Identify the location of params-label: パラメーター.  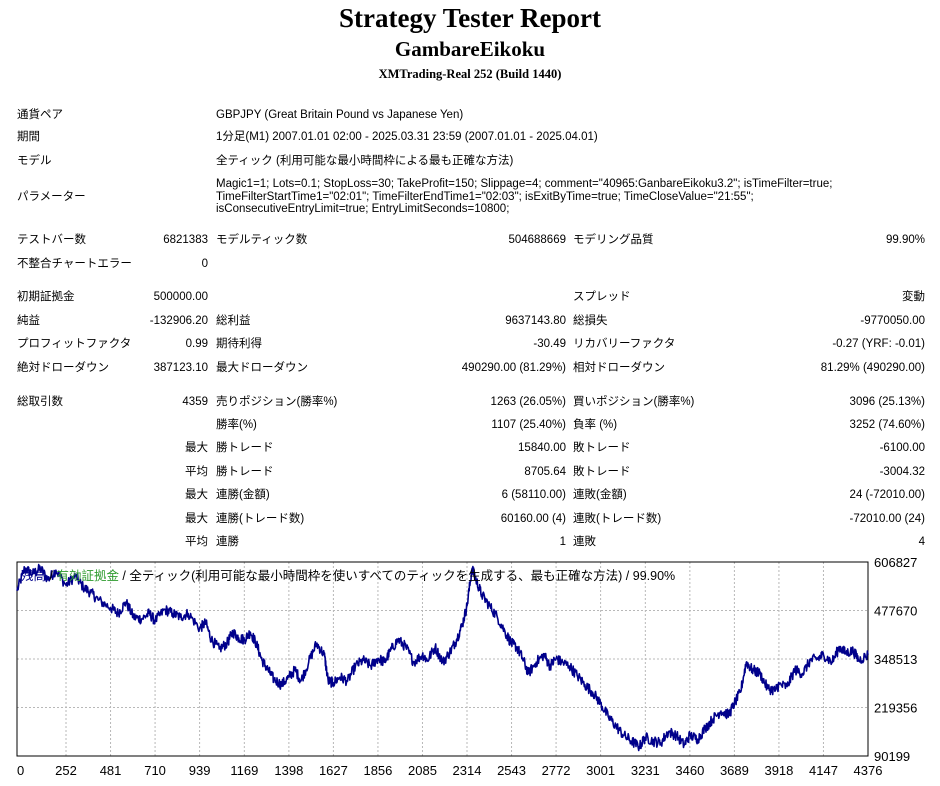
(51, 197).